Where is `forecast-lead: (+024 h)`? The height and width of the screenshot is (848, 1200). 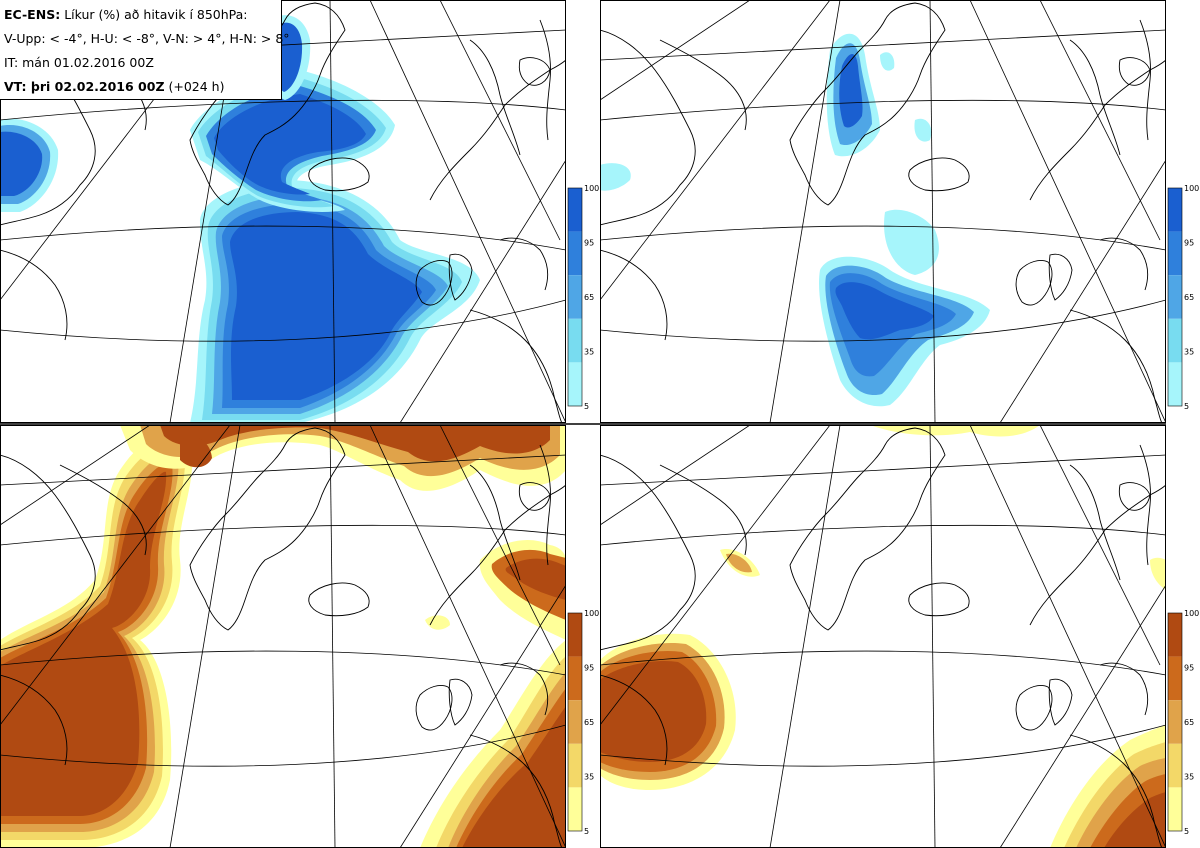 forecast-lead: (+024 h) is located at coordinates (196, 86).